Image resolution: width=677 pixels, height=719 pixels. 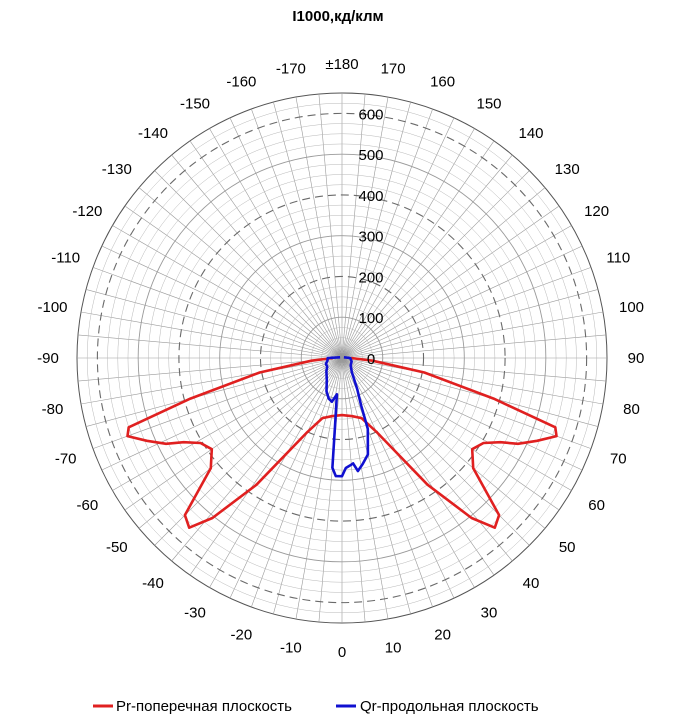 I want to click on angle-tick-label: 40, so click(x=531, y=583).